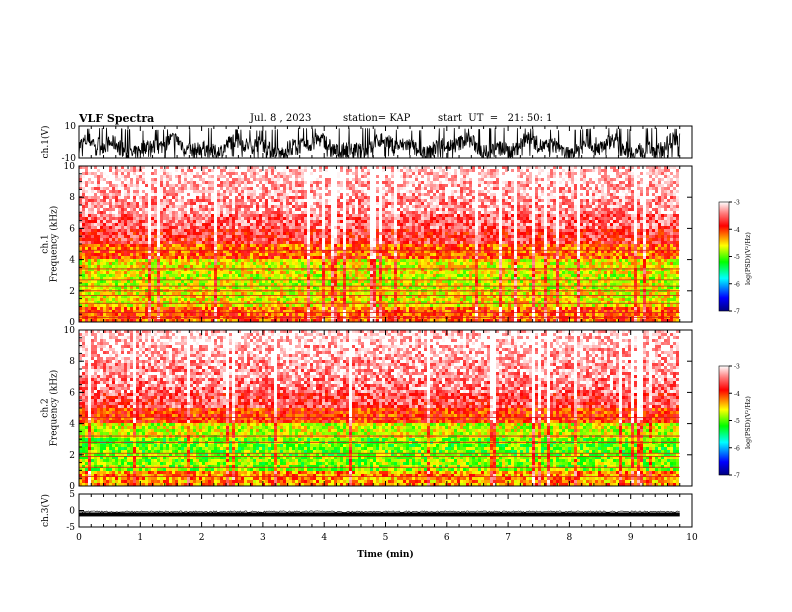 This screenshot has width=792, height=612. I want to click on start-time-label: start UT = 21: 50: 1, so click(495, 118).